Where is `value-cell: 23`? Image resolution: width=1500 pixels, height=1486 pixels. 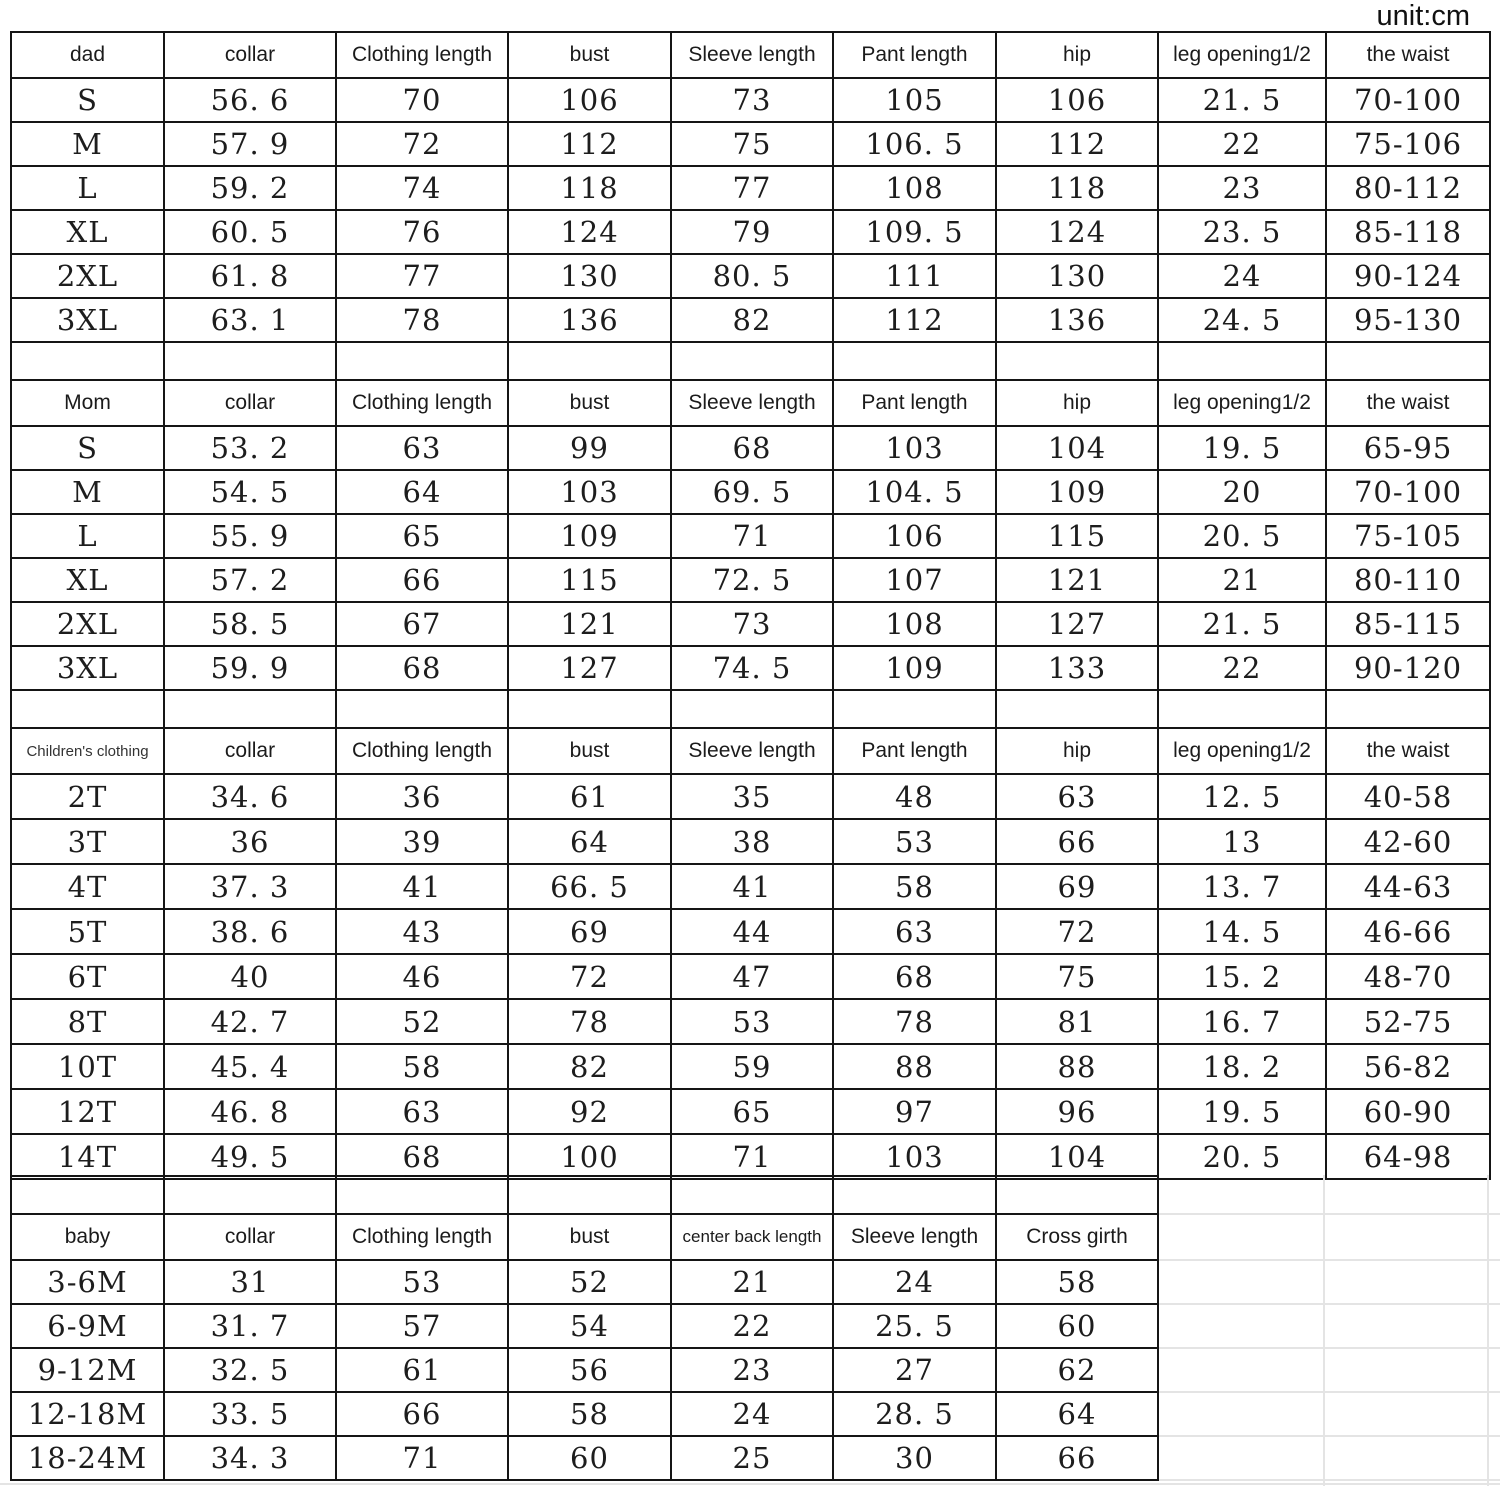 value-cell: 23 is located at coordinates (1242, 188).